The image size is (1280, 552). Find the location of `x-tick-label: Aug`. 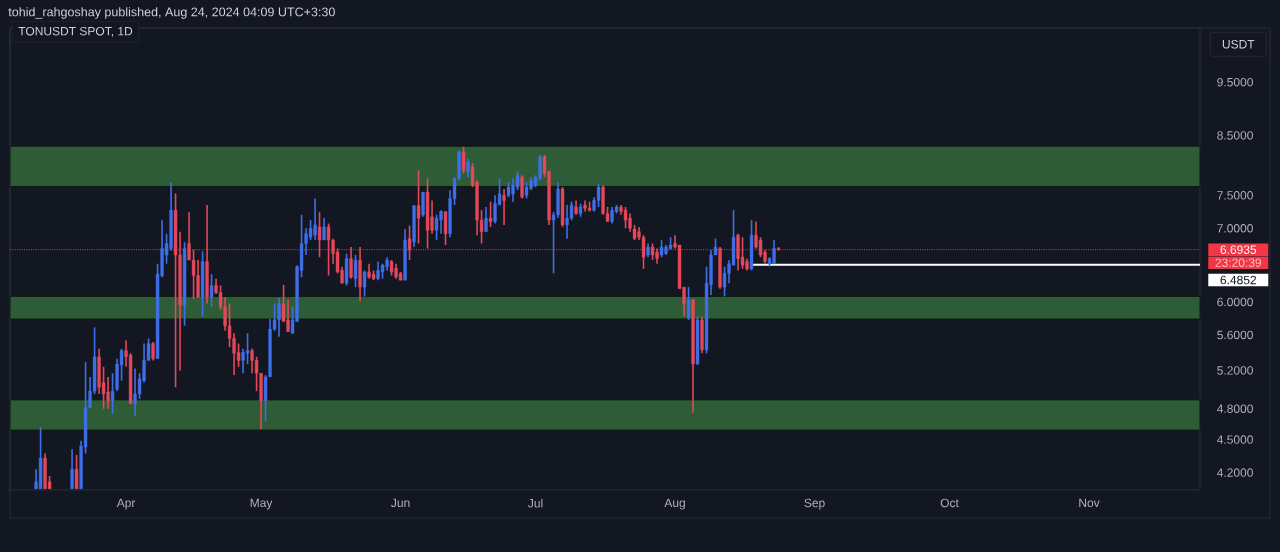

x-tick-label: Aug is located at coordinates (674, 504).